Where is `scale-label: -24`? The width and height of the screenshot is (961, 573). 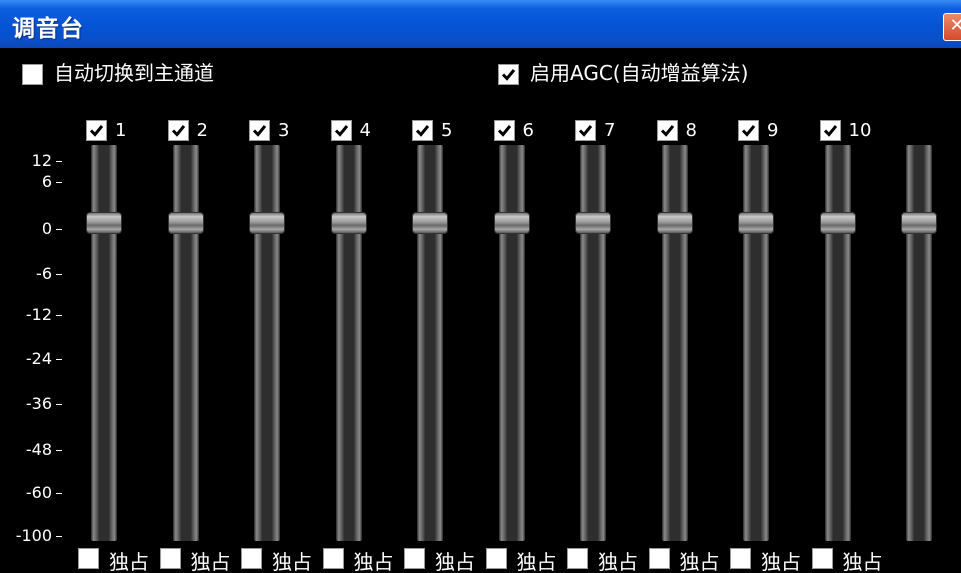
scale-label: -24 is located at coordinates (38, 358).